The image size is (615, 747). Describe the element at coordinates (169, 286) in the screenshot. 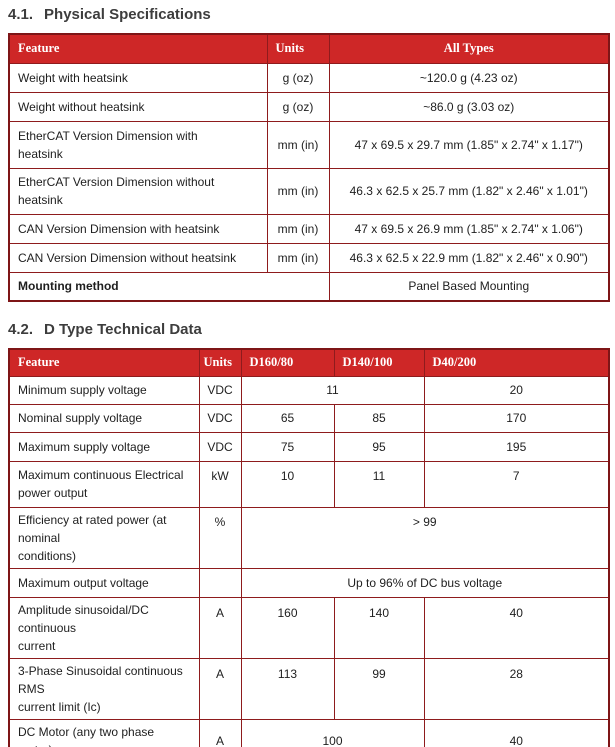

I see `feature-cell: Mounting method` at that location.